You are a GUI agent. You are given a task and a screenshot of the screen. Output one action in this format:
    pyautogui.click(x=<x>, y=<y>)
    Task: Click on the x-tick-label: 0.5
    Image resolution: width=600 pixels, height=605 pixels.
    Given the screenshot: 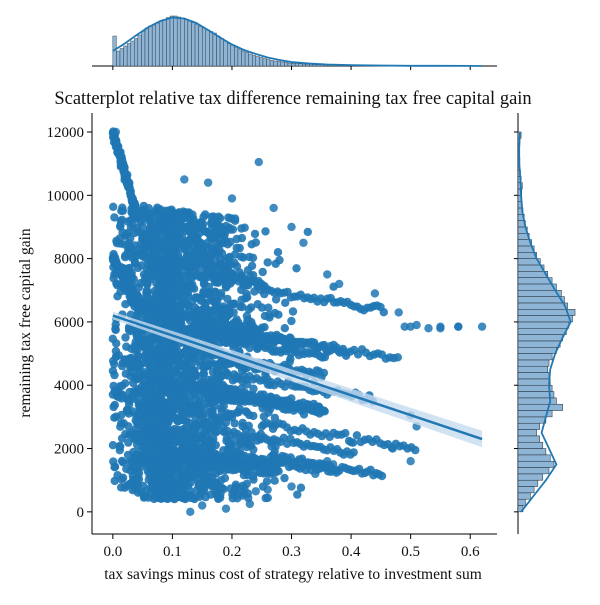 What is the action you would take?
    pyautogui.click(x=410, y=552)
    